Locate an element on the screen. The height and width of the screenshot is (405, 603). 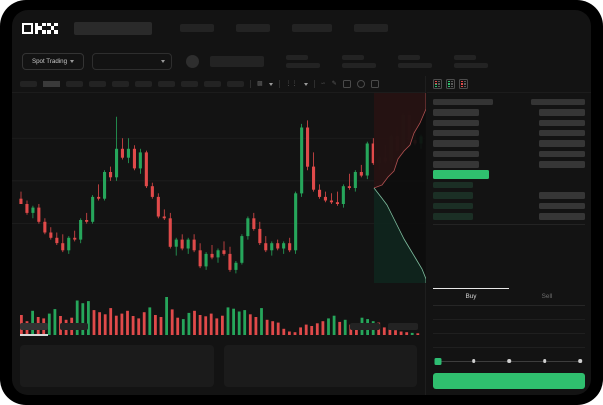
timeframe-1h is located at coordinates (97, 84).